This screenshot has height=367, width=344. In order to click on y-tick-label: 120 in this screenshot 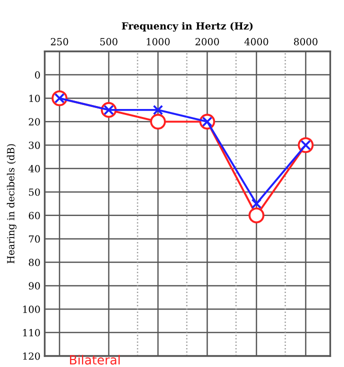, I will do `click(31, 356)`.